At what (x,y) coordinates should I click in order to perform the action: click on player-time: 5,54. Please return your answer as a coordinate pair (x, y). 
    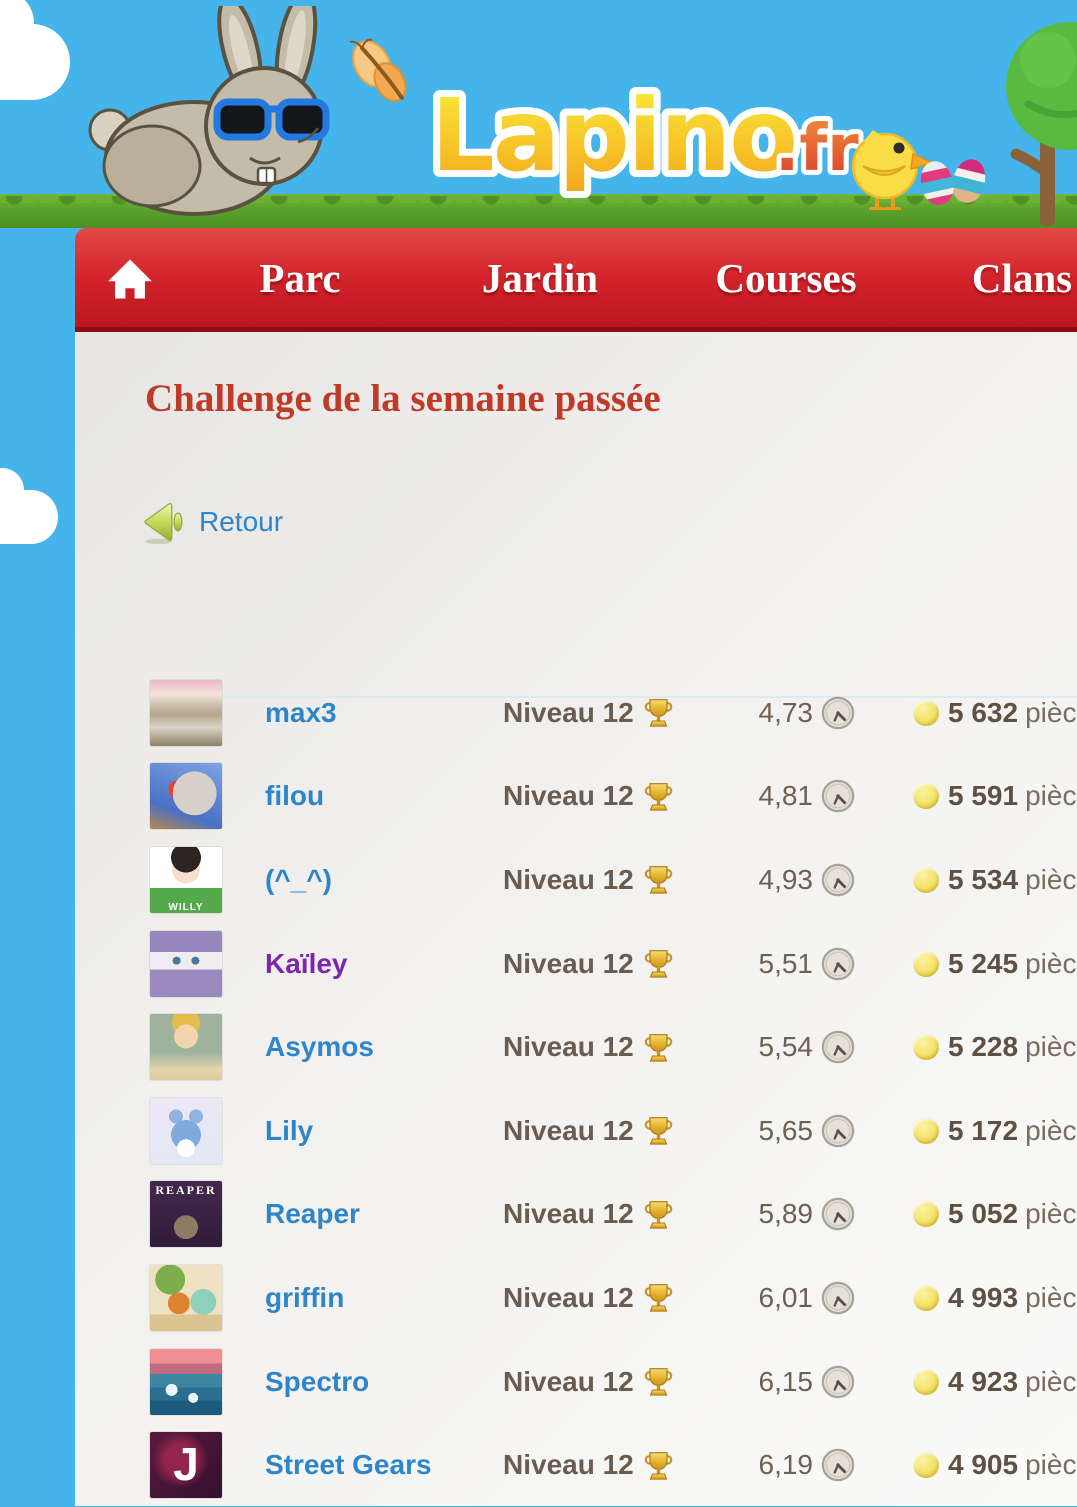
    Looking at the image, I should click on (794, 1047).